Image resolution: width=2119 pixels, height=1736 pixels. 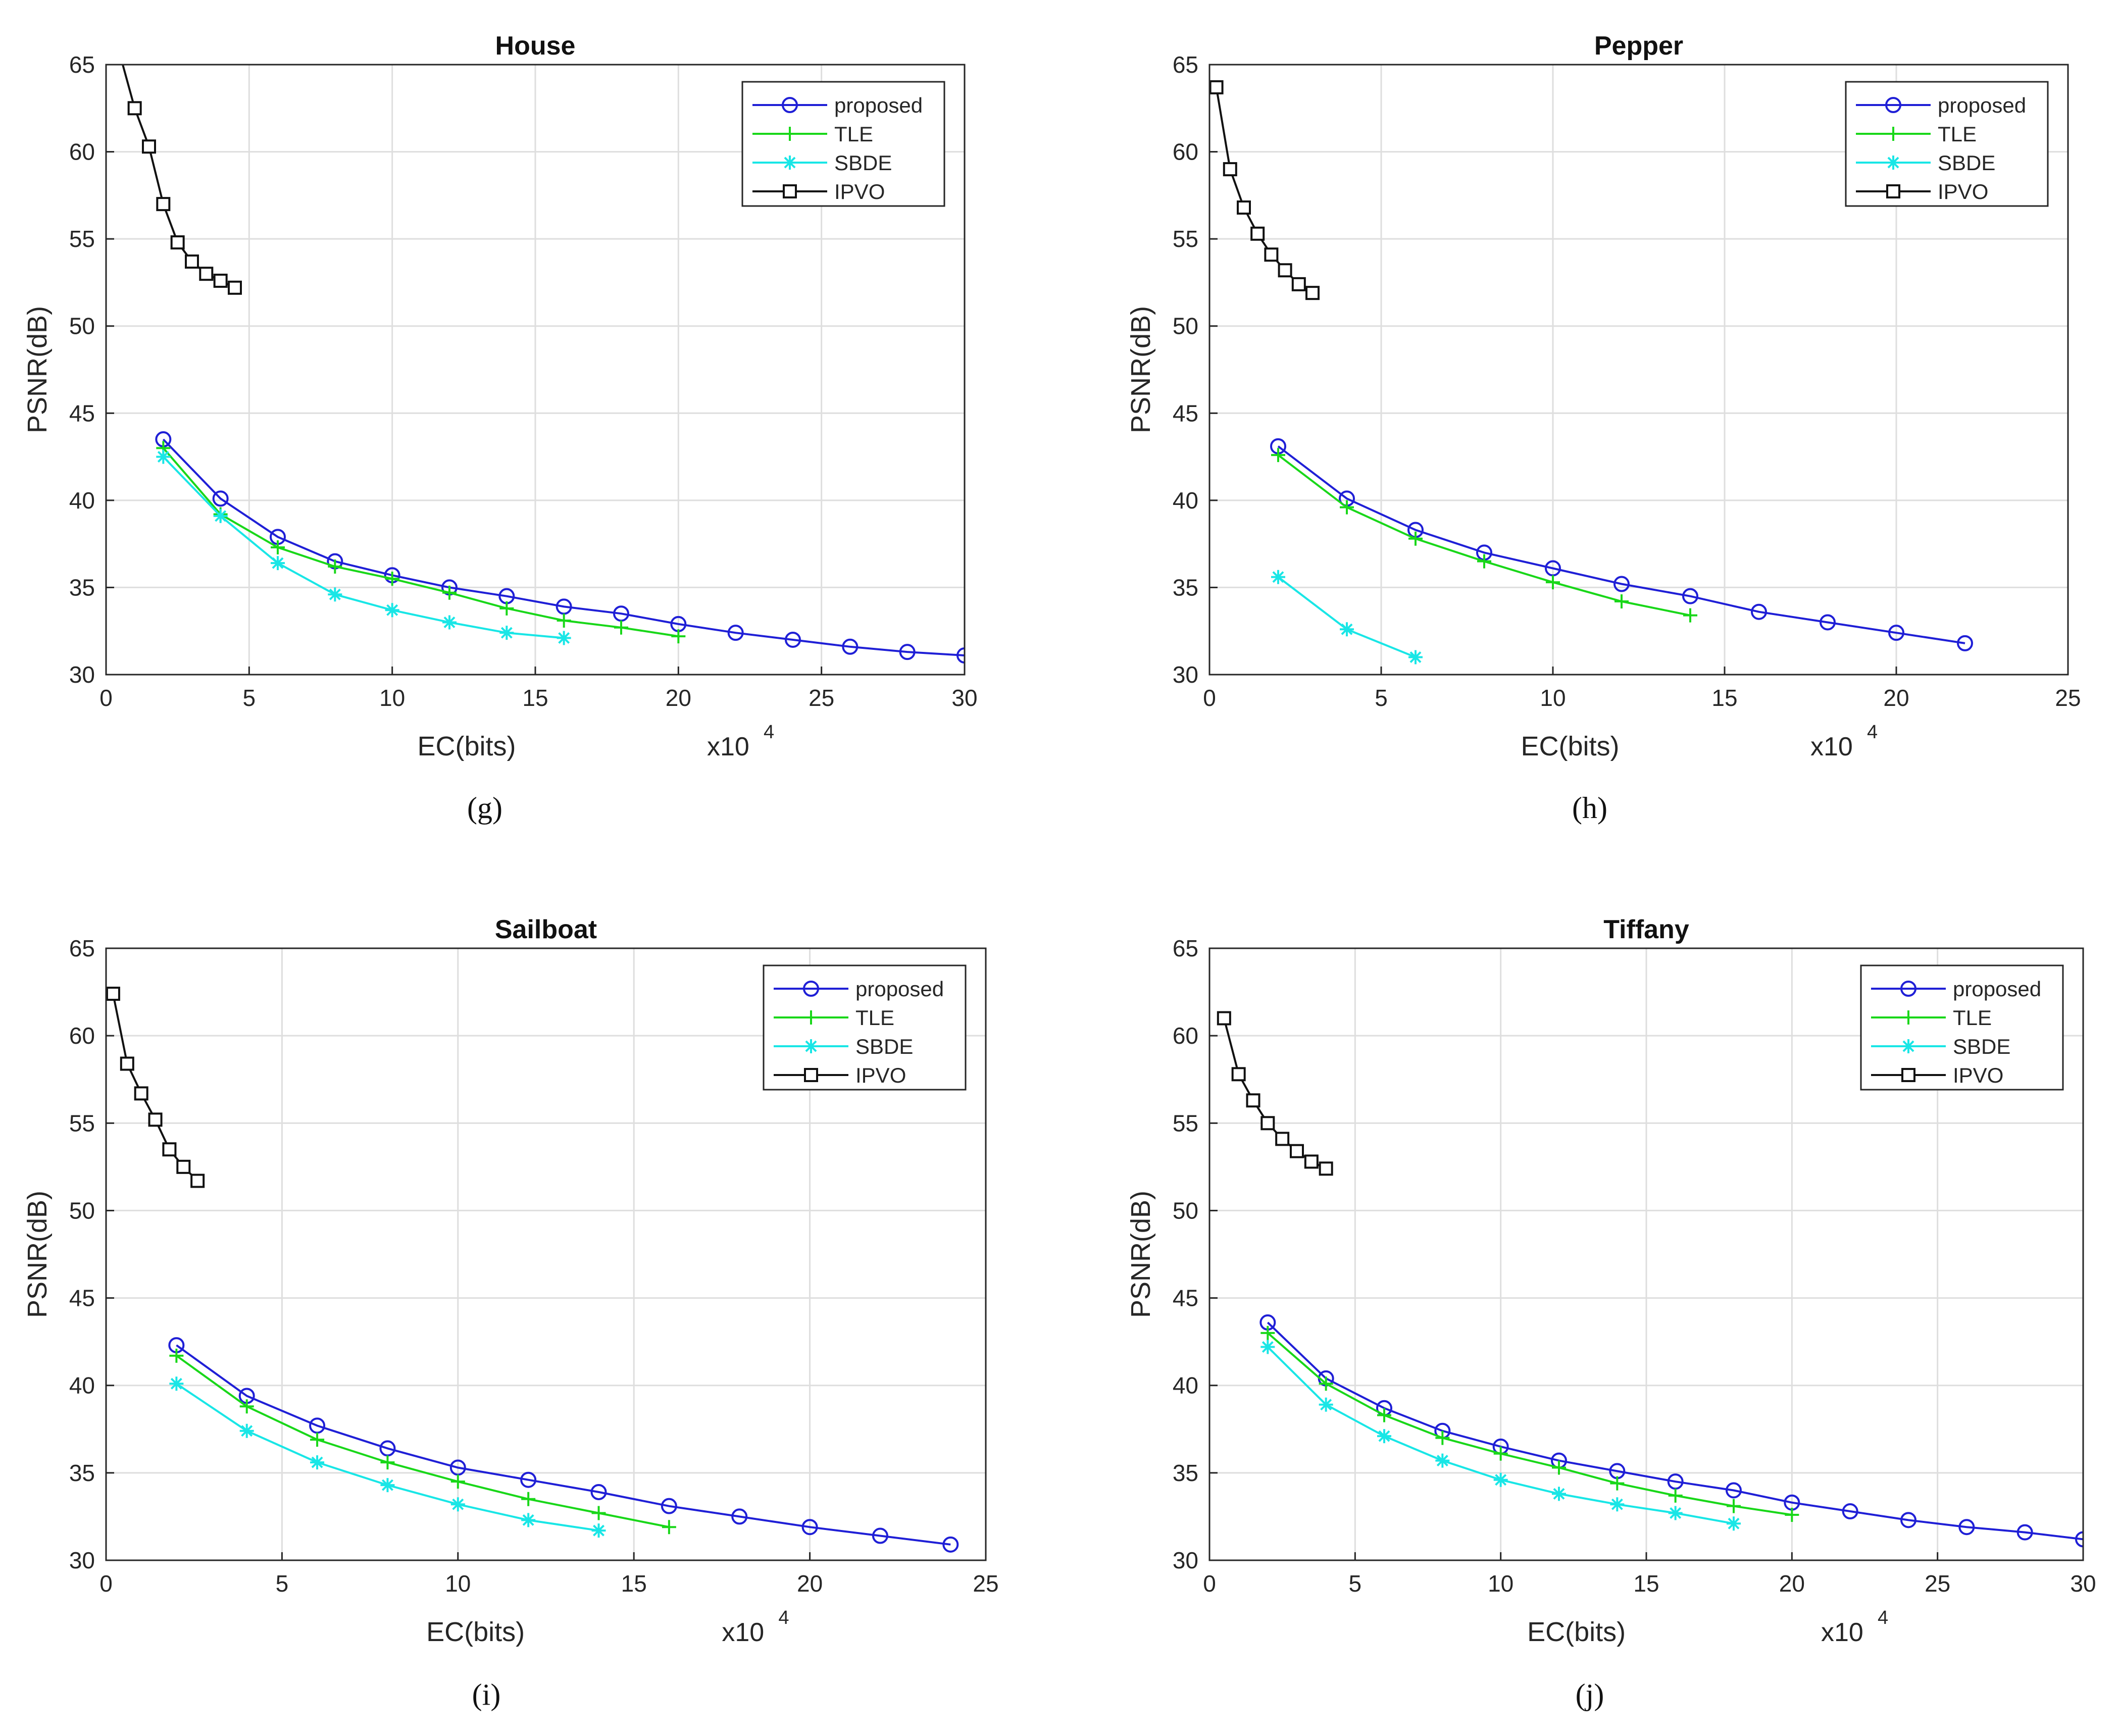 What do you see at coordinates (82, 1385) in the screenshot?
I see `y-tick-label: 40` at bounding box center [82, 1385].